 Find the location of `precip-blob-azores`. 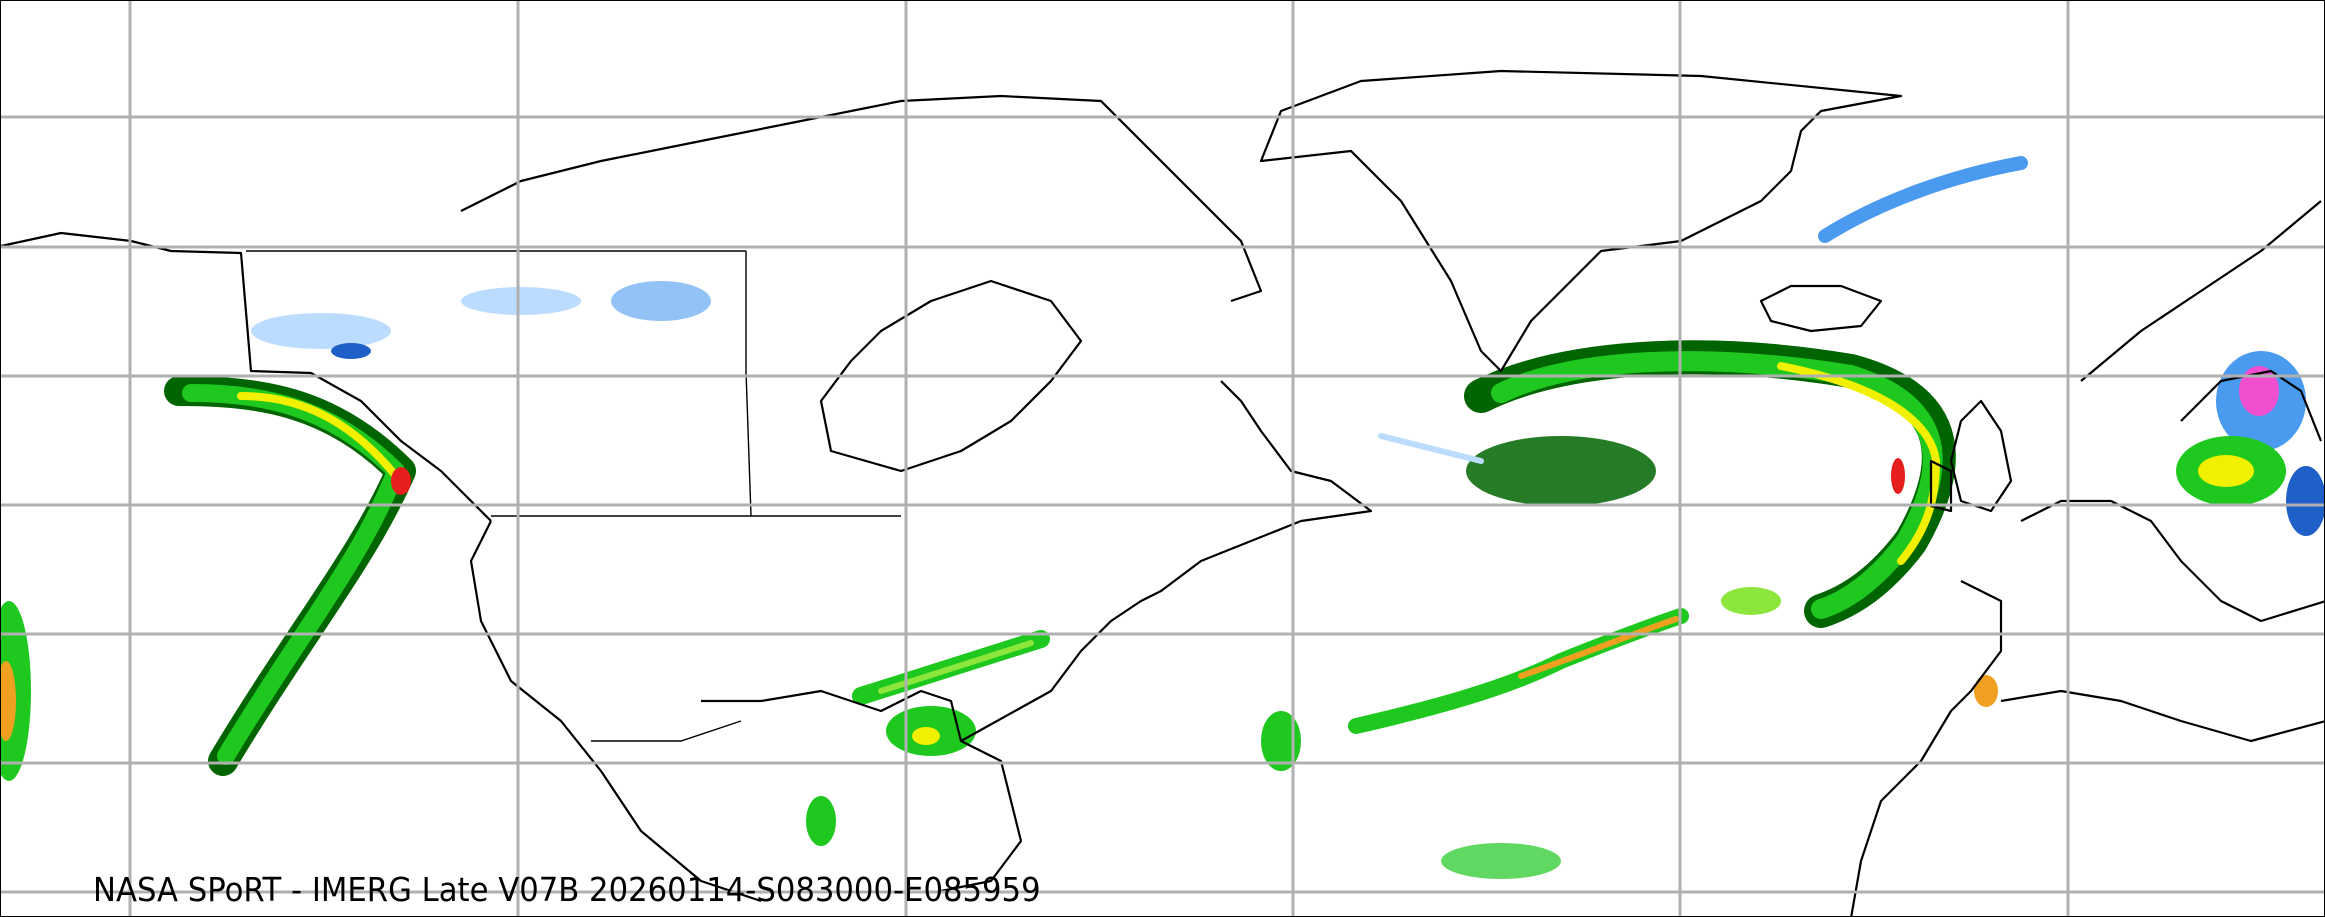

precip-blob-azores is located at coordinates (1751, 601).